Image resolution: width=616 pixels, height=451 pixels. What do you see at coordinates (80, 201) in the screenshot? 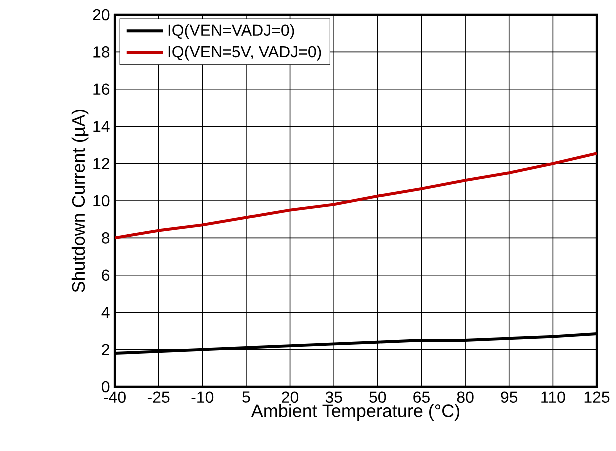
I see `y-axis-title: Shutdown Current (µA)` at bounding box center [80, 201].